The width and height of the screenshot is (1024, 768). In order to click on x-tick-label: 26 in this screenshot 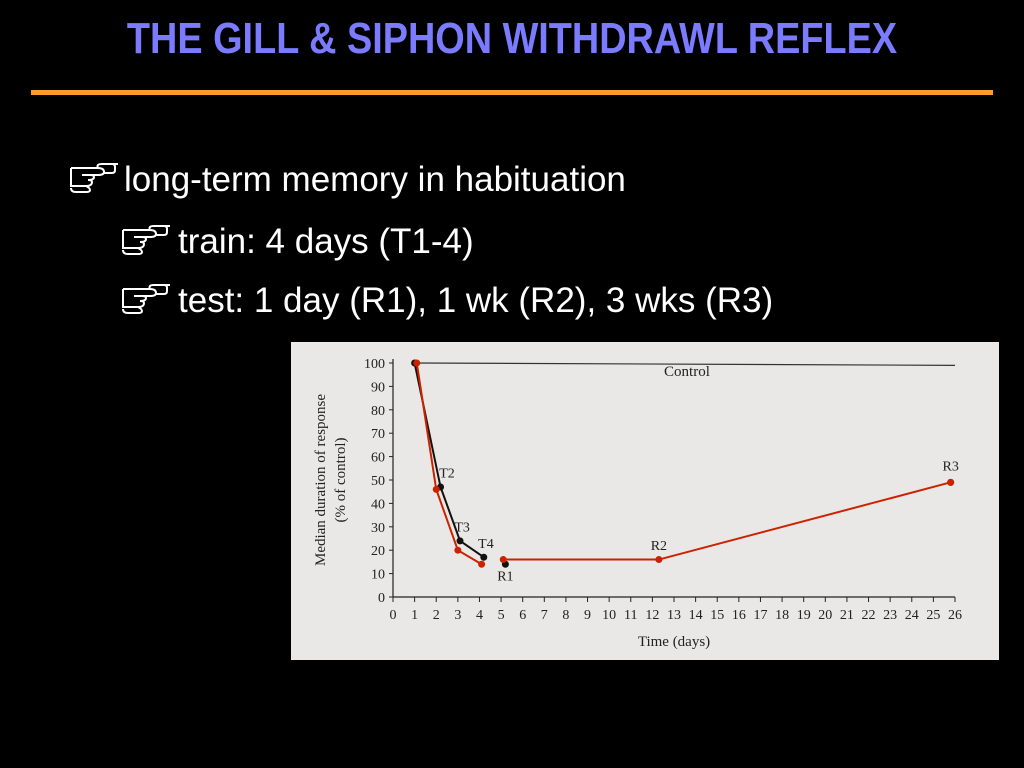, I will do `click(955, 615)`.